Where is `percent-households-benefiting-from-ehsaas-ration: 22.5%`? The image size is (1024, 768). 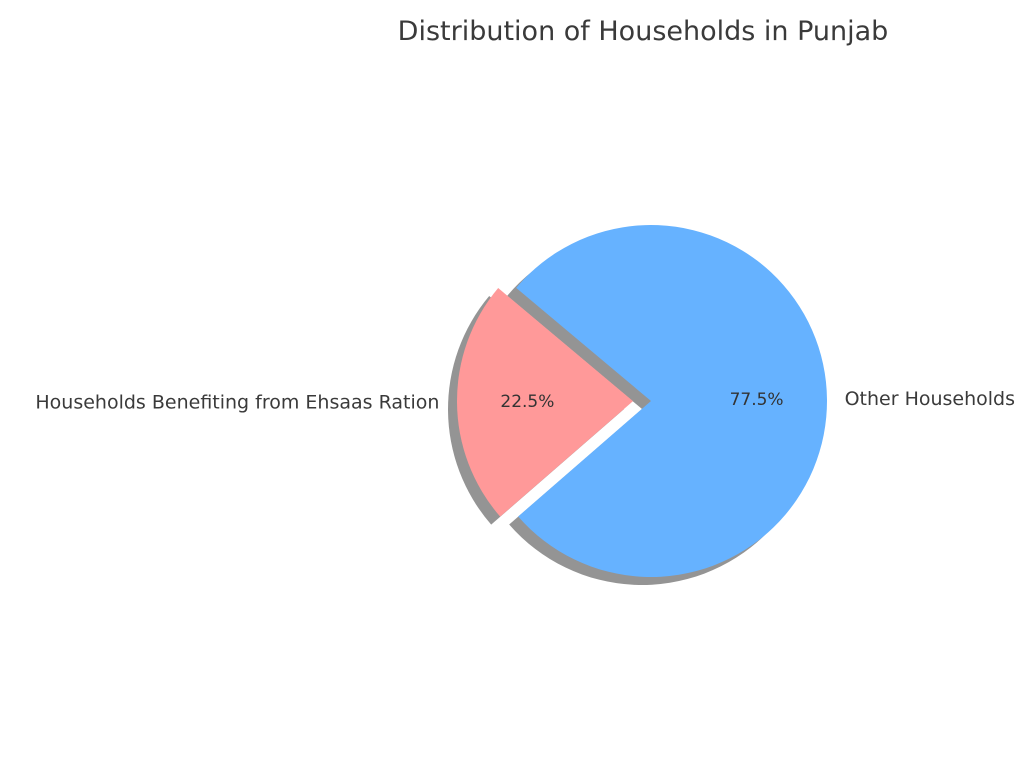 percent-households-benefiting-from-ehsaas-ration: 22.5% is located at coordinates (527, 402).